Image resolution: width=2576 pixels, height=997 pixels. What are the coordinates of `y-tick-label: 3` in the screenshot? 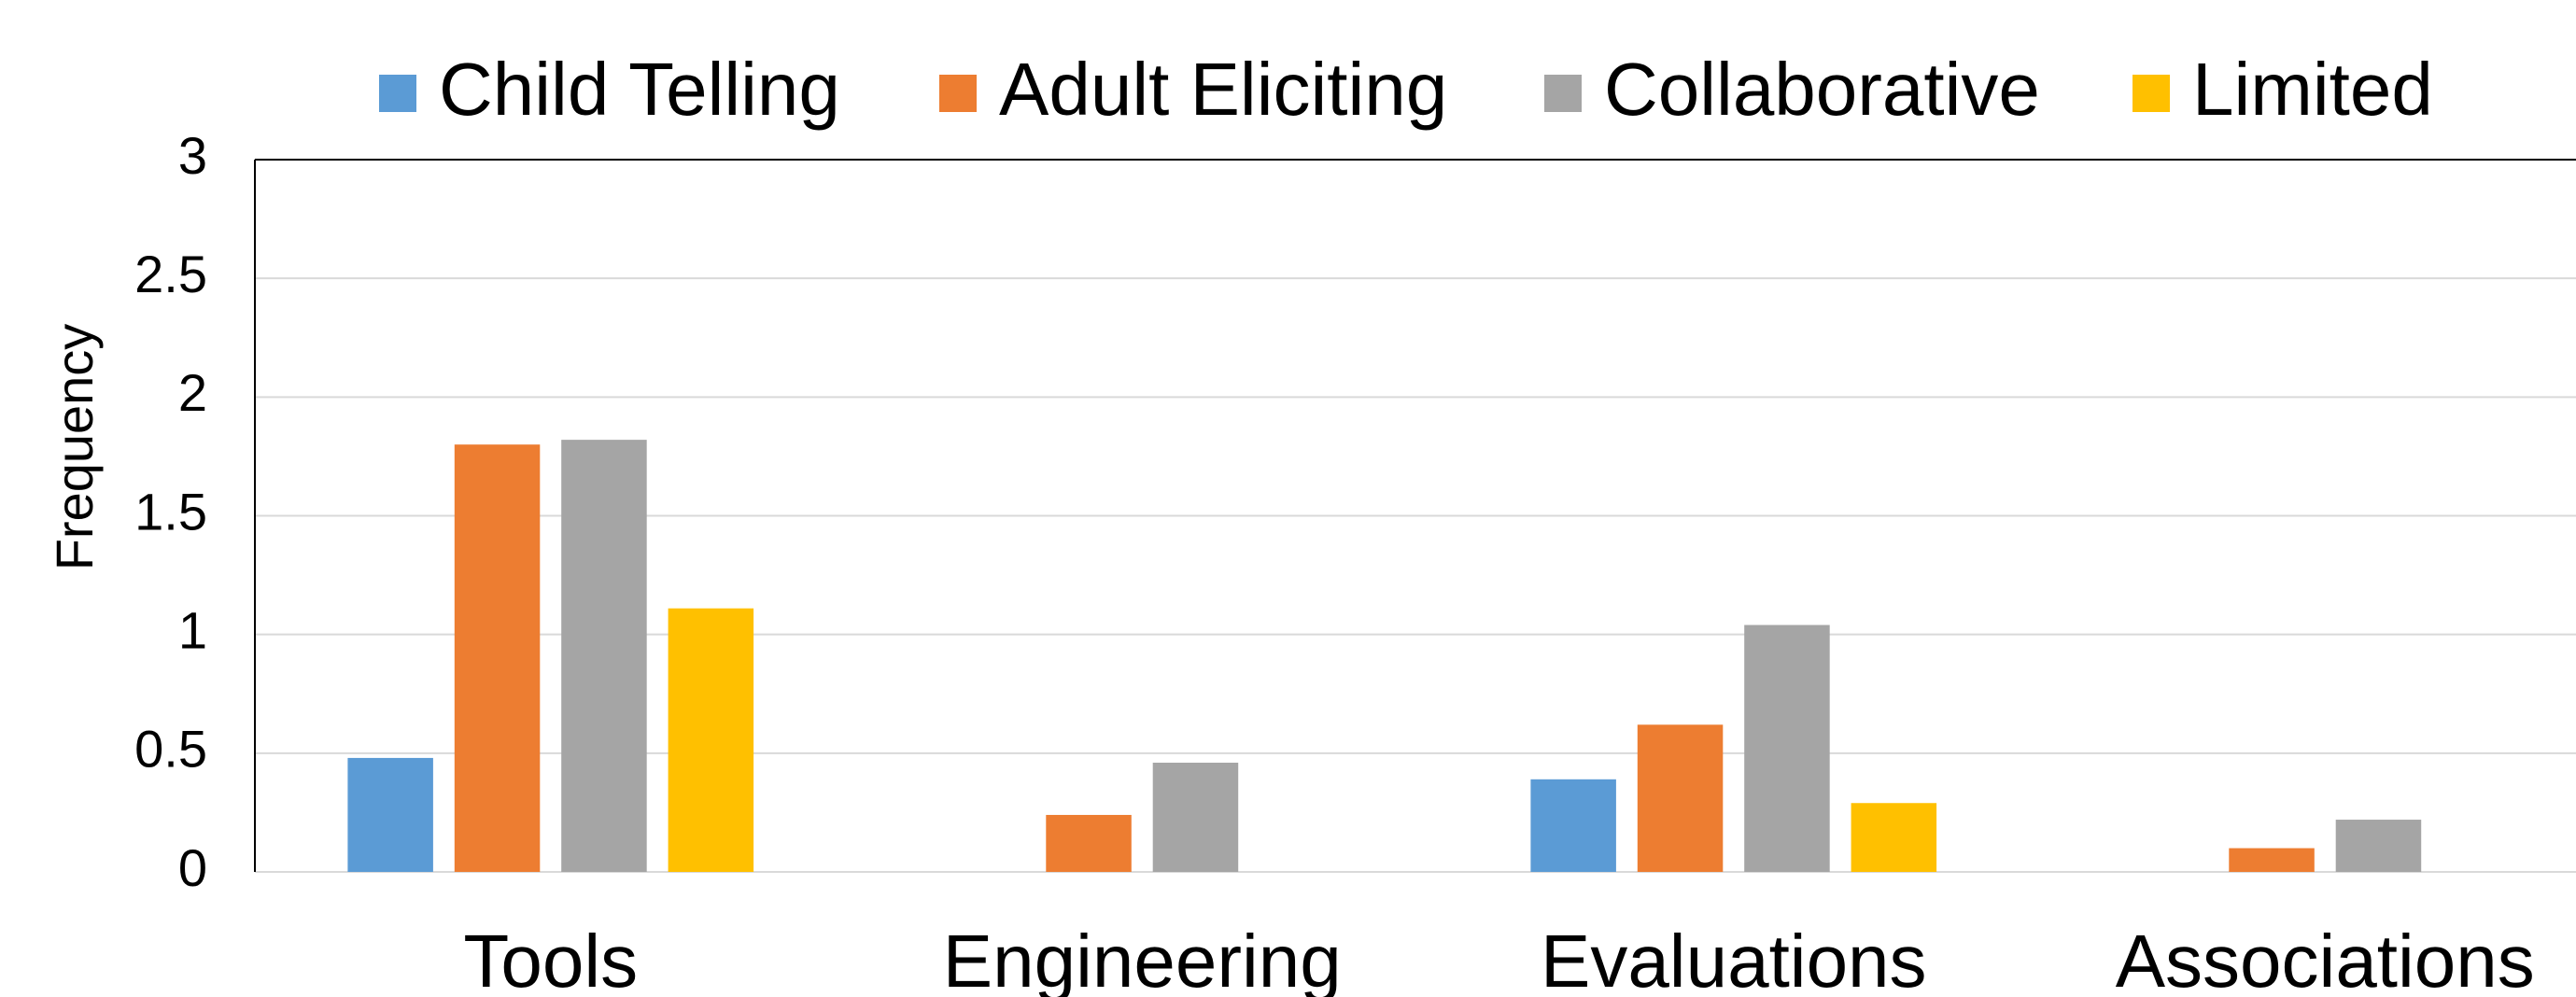 It's located at (192, 156).